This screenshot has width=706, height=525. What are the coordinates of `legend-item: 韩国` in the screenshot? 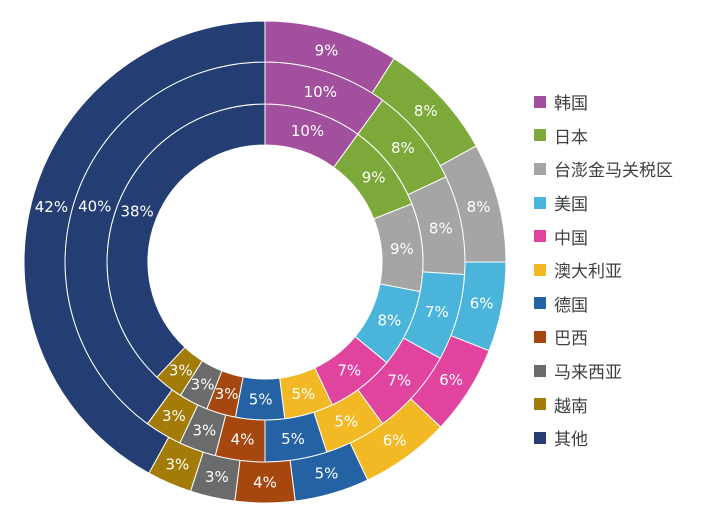 It's located at (603, 102).